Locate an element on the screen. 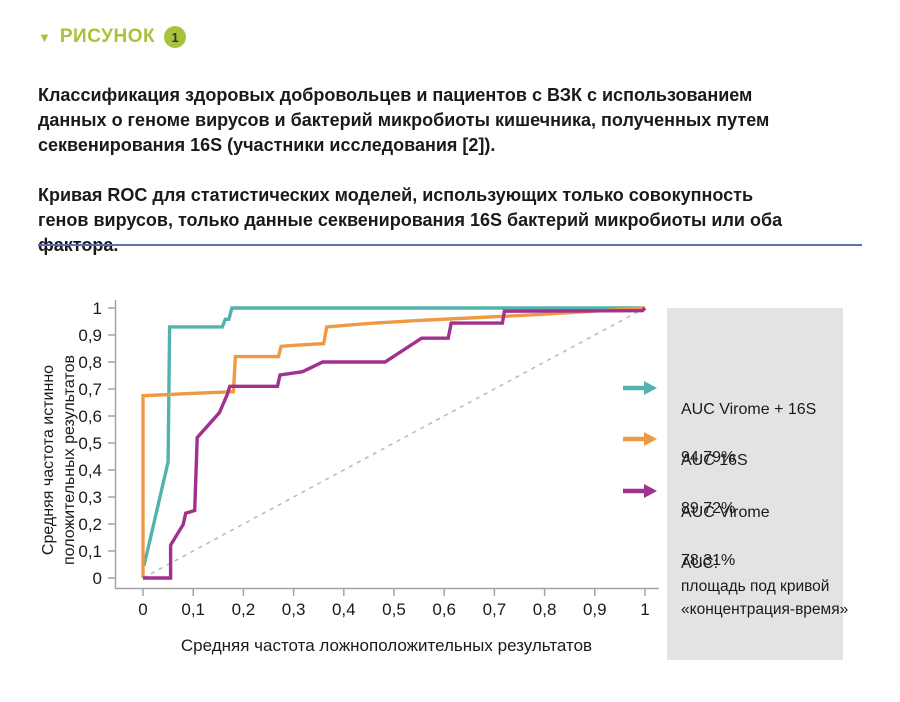  y-tick-label: 0,6 is located at coordinates (90, 416).